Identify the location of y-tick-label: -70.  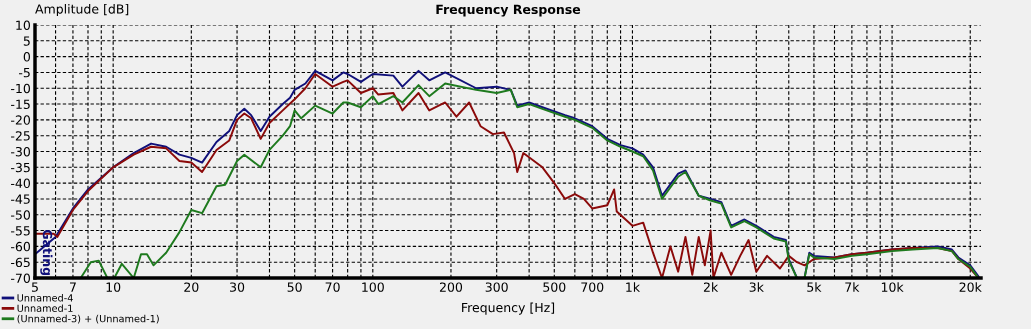
(20, 278).